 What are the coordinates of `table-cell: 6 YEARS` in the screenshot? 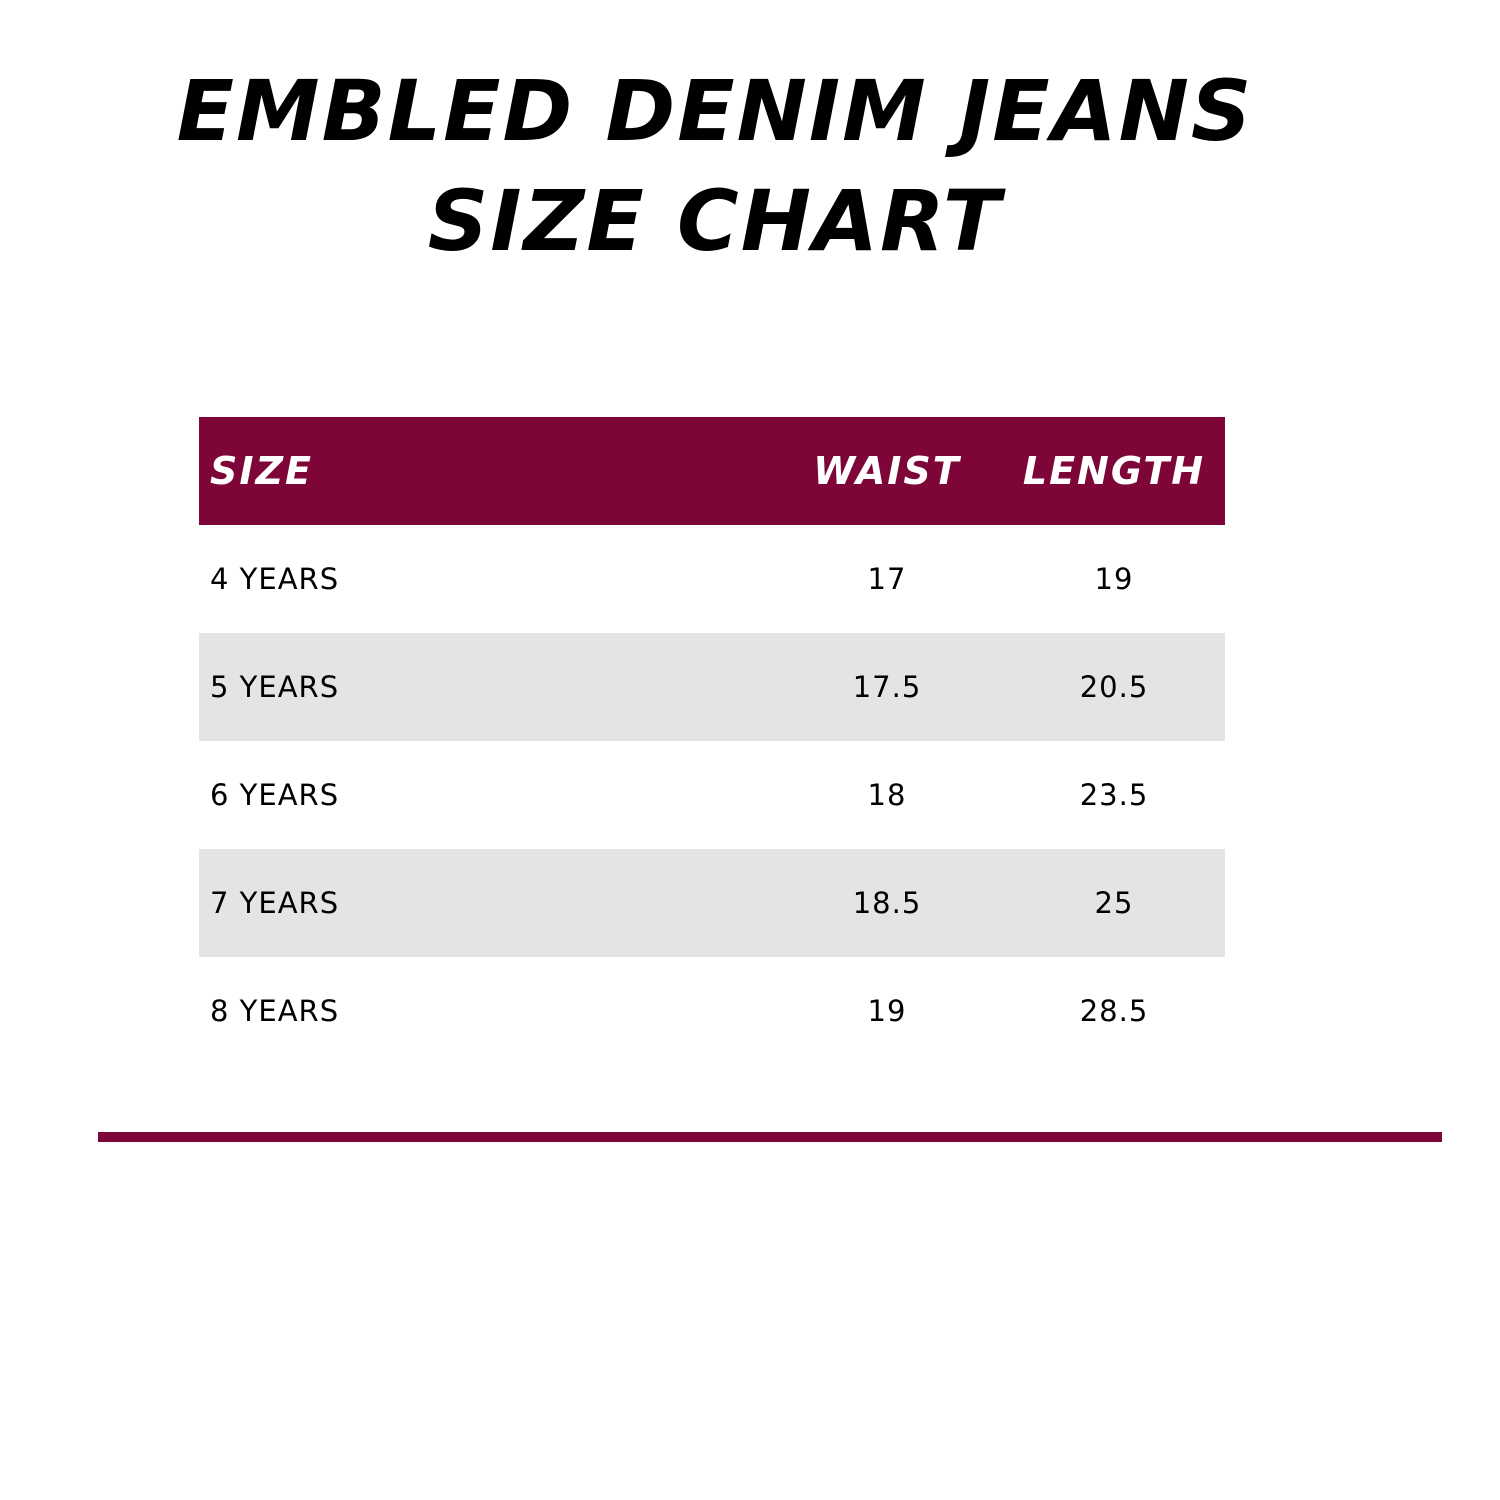 It's located at (275, 795).